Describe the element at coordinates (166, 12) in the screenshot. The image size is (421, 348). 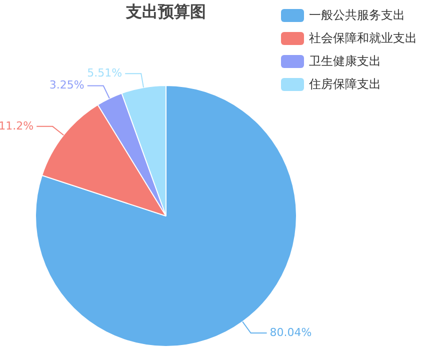
I see `chart-title: 支出预算图` at that location.